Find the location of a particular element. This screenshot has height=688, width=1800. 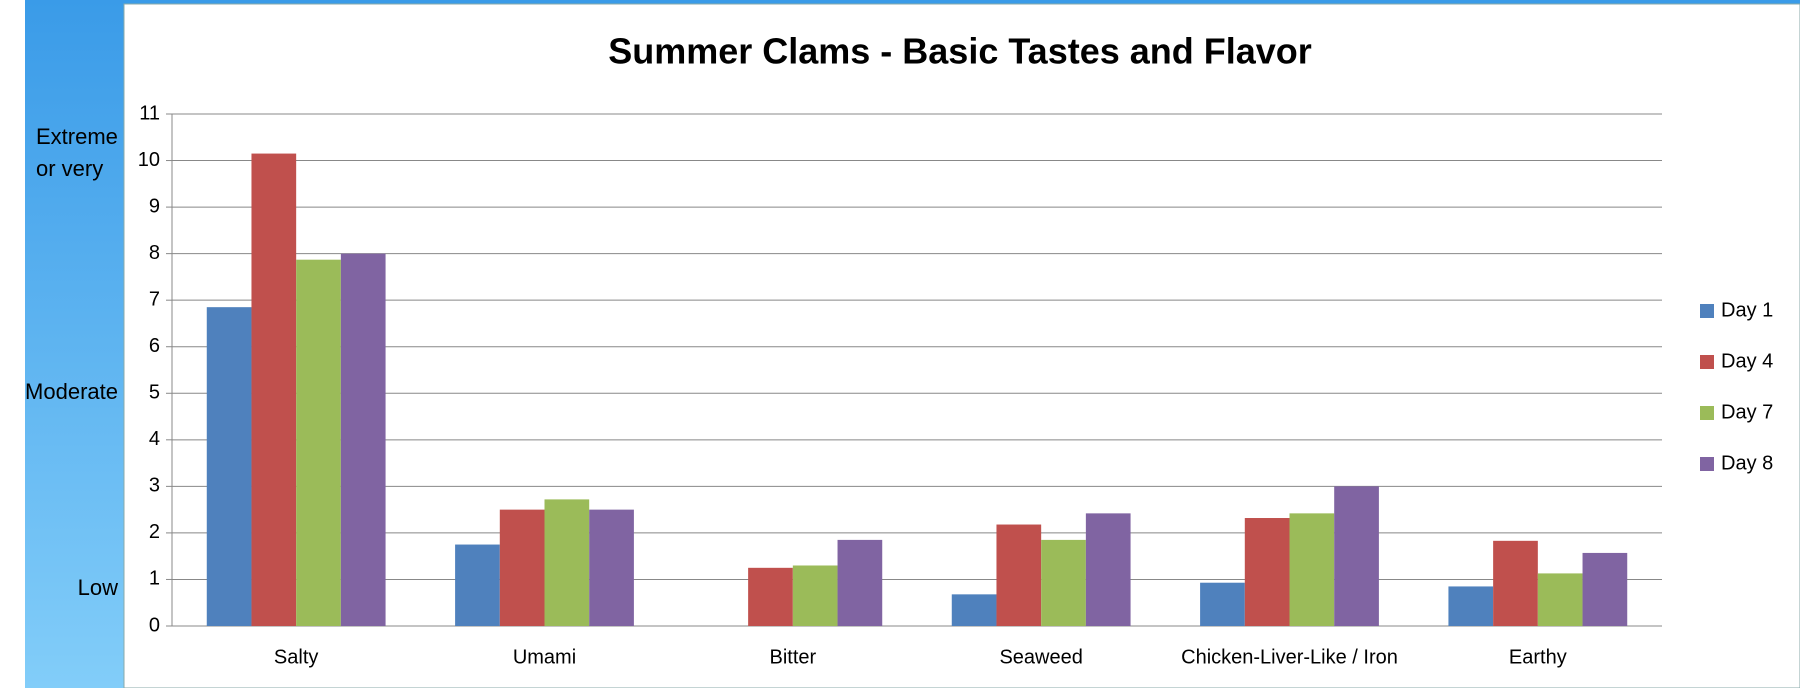

y-tick-label: 11 is located at coordinates (149, 113).